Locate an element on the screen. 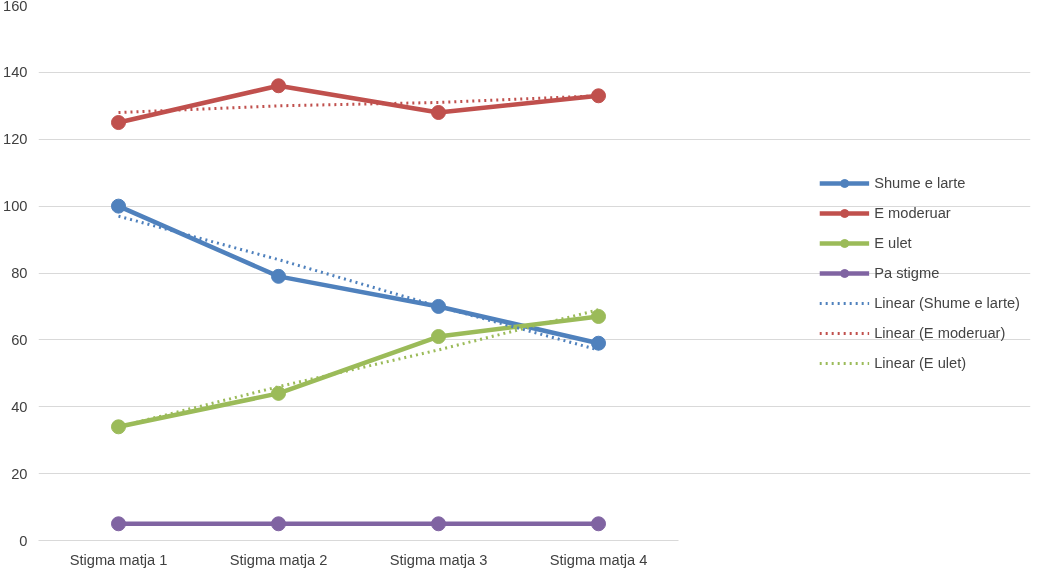  legend-label: Linear (Shume e larte) is located at coordinates (947, 302).